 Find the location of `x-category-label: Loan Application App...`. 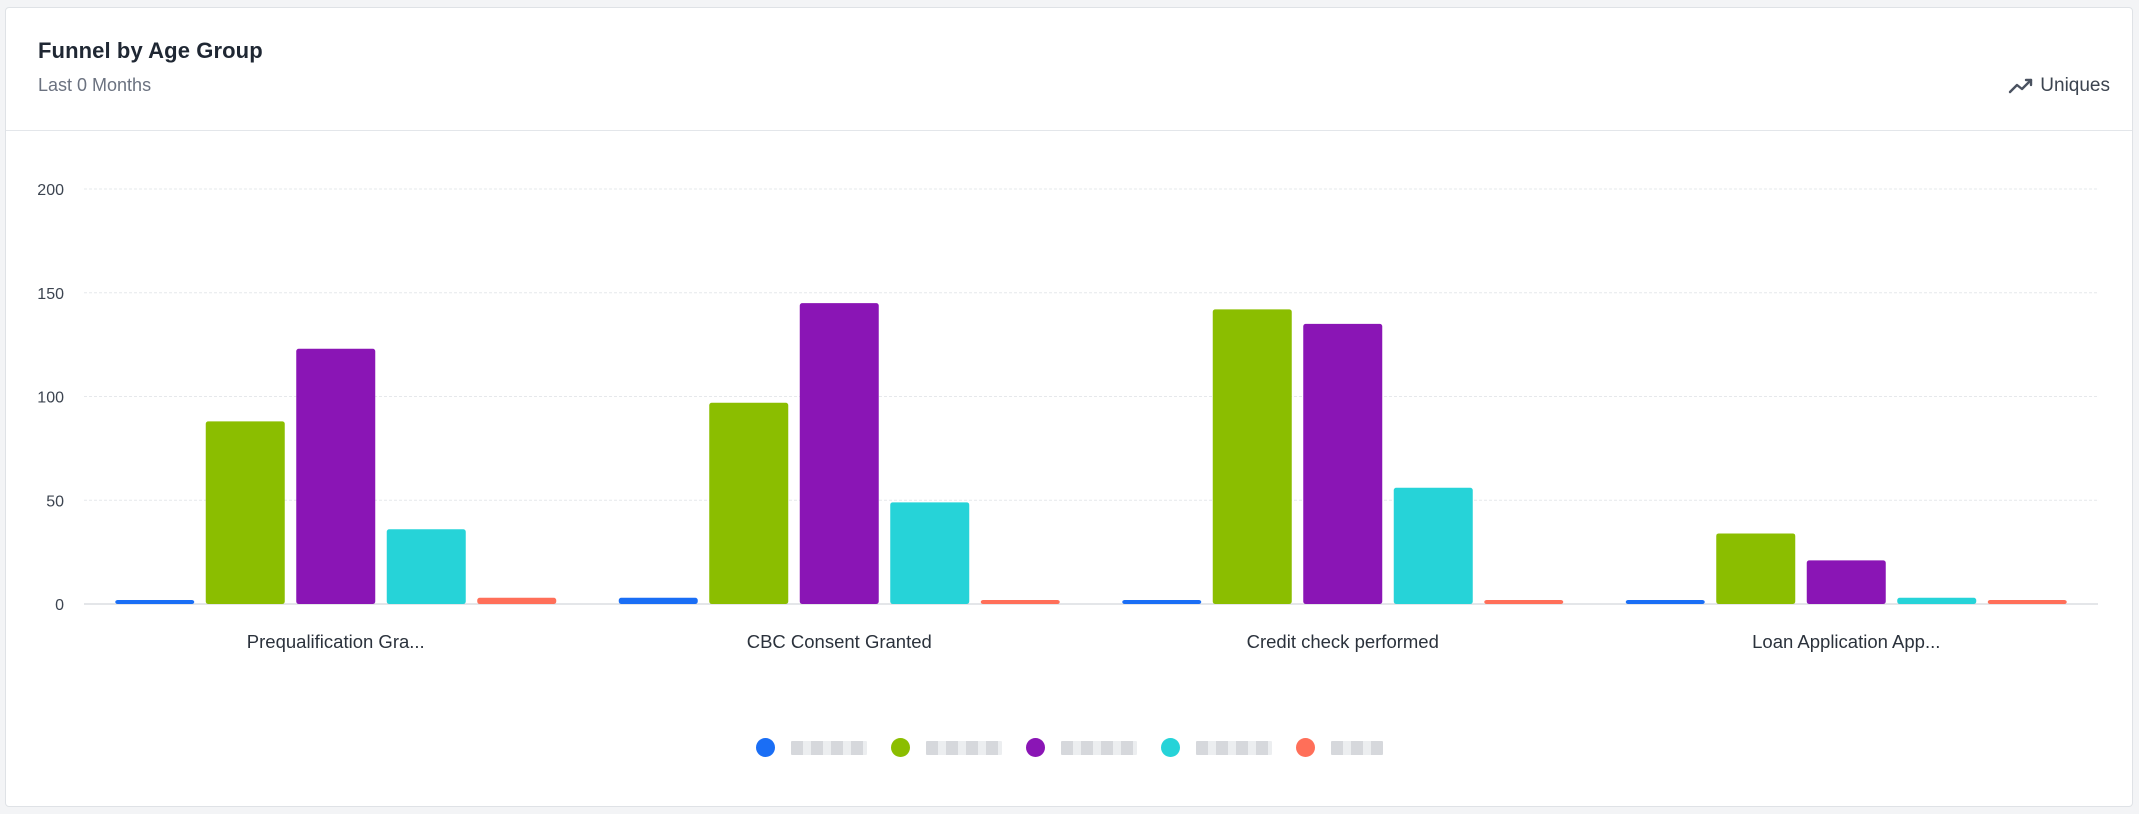

x-category-label: Loan Application App... is located at coordinates (1846, 641).